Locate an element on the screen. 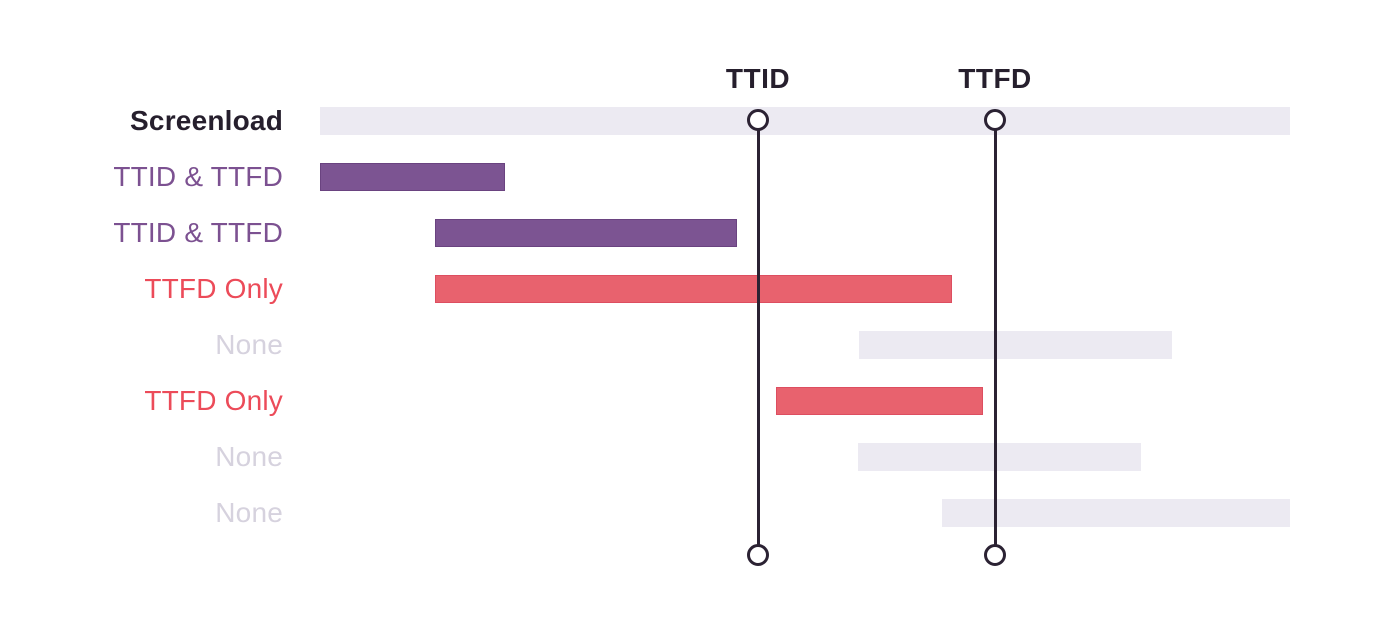  marker-label-ttfd: TTFD is located at coordinates (995, 78).